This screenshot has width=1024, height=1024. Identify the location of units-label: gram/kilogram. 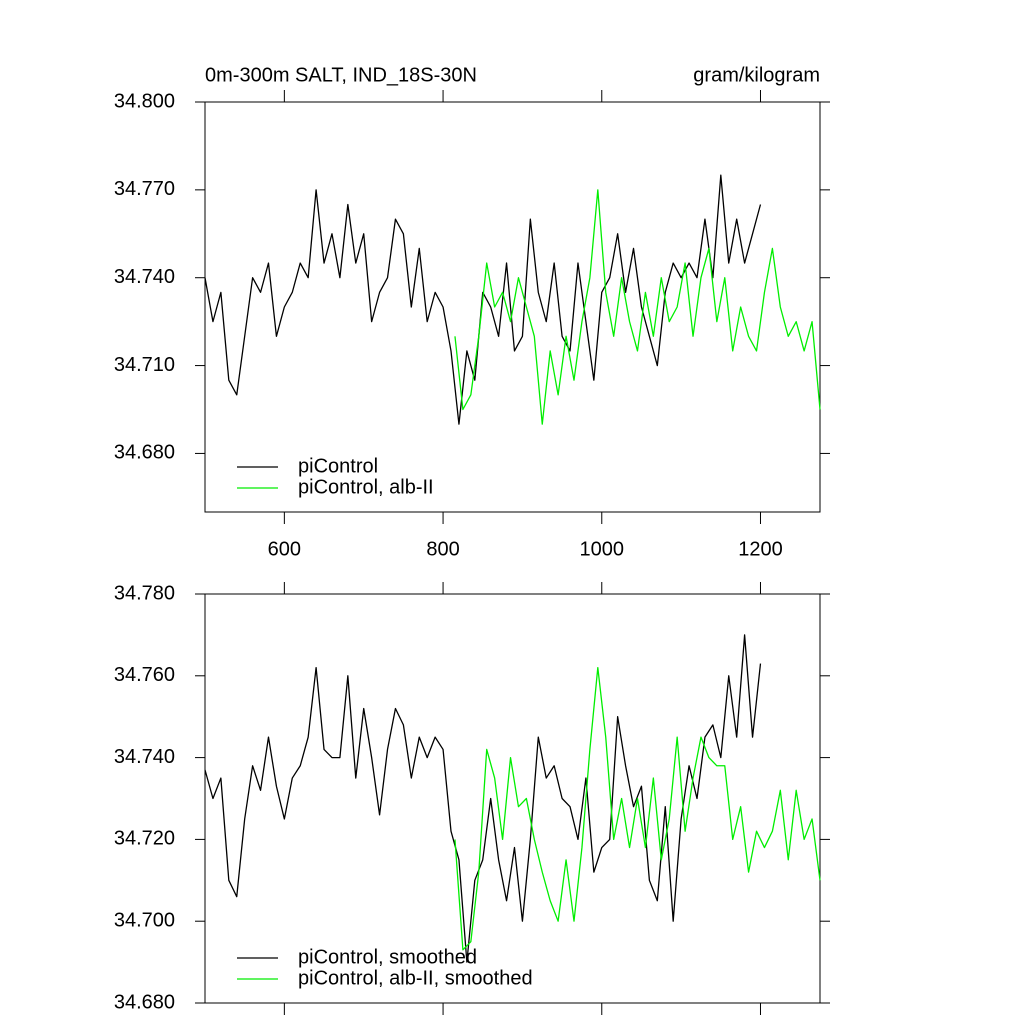
(756, 75).